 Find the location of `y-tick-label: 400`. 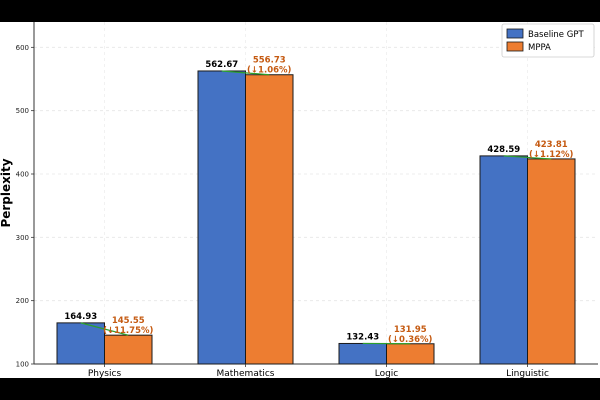

y-tick-label: 400 is located at coordinates (22, 175).